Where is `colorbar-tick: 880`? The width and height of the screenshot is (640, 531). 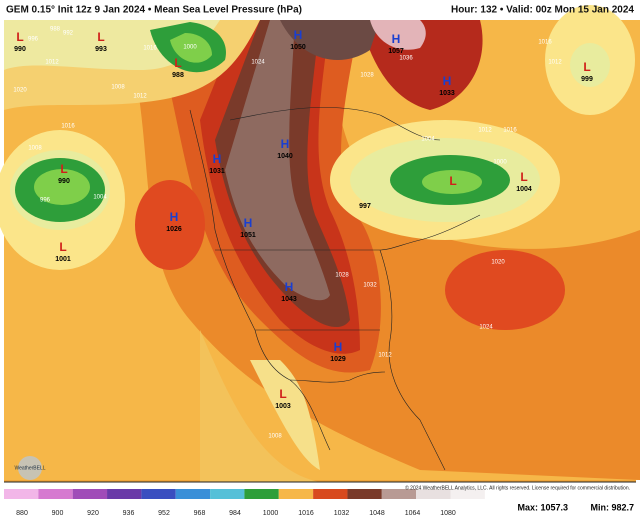 colorbar-tick: 880 is located at coordinates (22, 513).